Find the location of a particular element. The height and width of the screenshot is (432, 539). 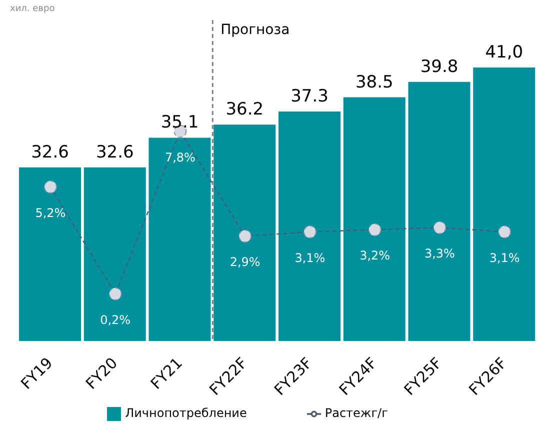

data-label: 3,2% is located at coordinates (375, 255).